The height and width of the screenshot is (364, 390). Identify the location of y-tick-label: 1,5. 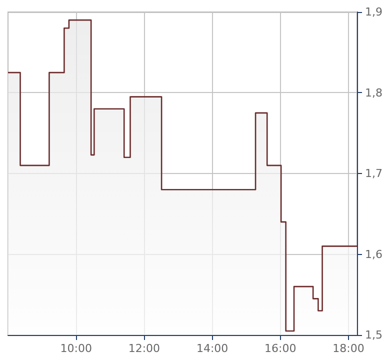
(373, 335).